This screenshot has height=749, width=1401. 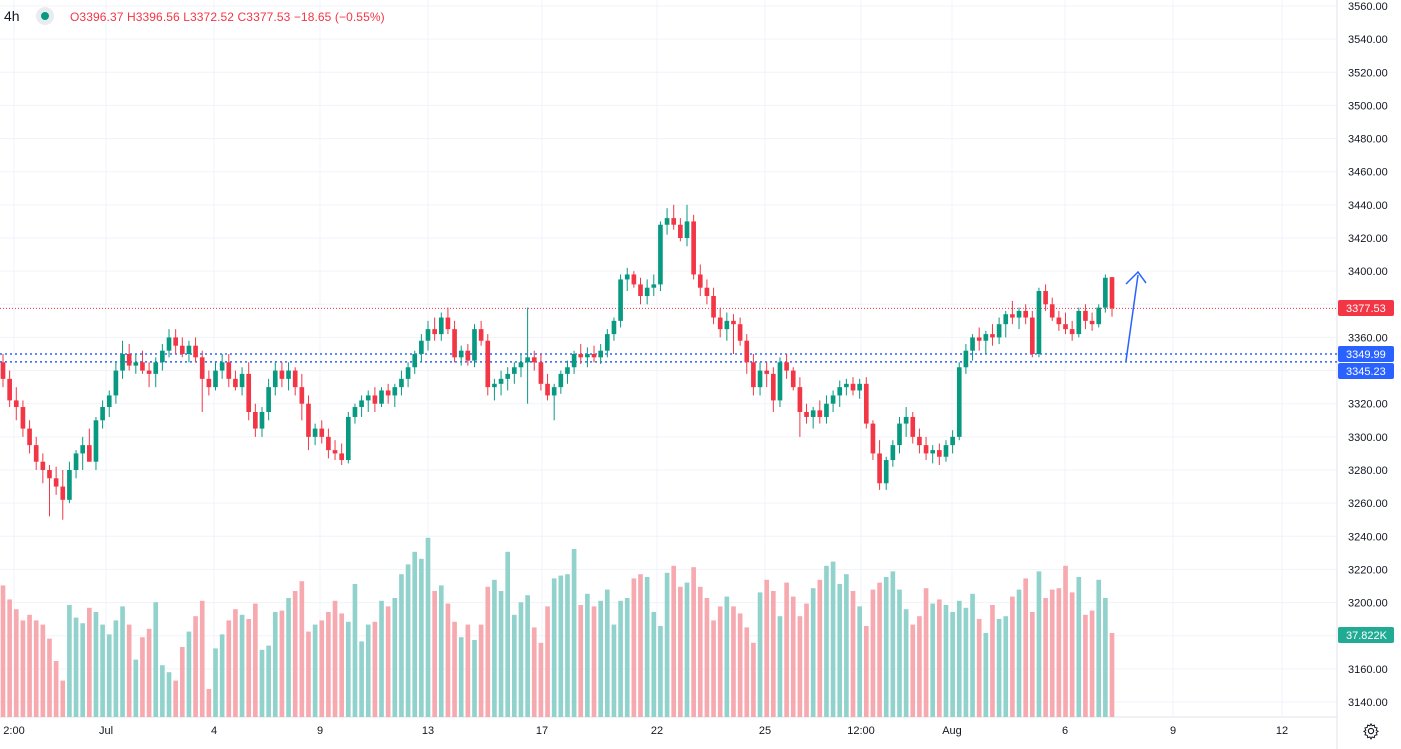 What do you see at coordinates (1136, 316) in the screenshot?
I see `arrow-annotation` at bounding box center [1136, 316].